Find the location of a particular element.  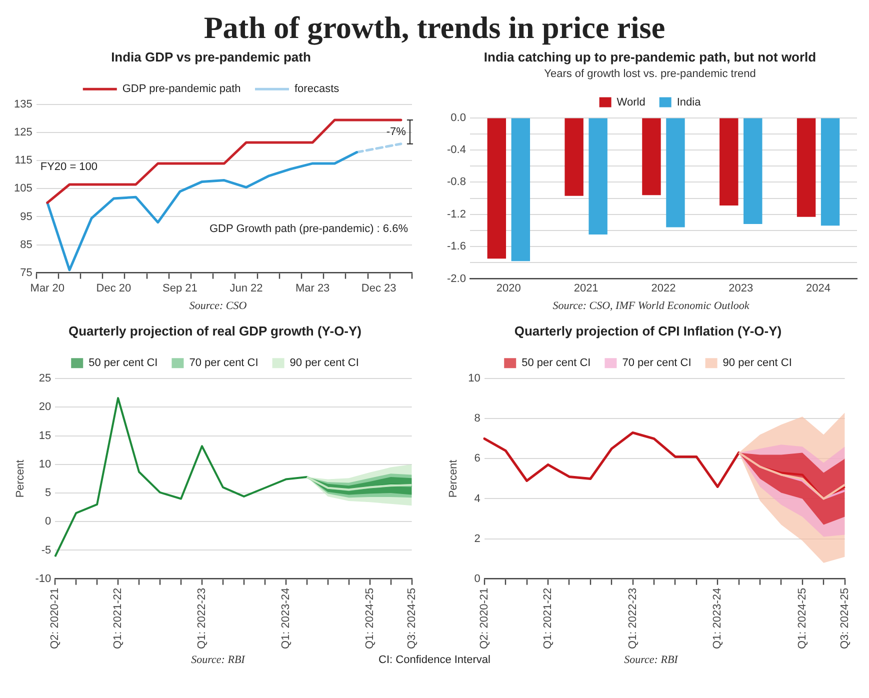

legend-label: World is located at coordinates (631, 102).